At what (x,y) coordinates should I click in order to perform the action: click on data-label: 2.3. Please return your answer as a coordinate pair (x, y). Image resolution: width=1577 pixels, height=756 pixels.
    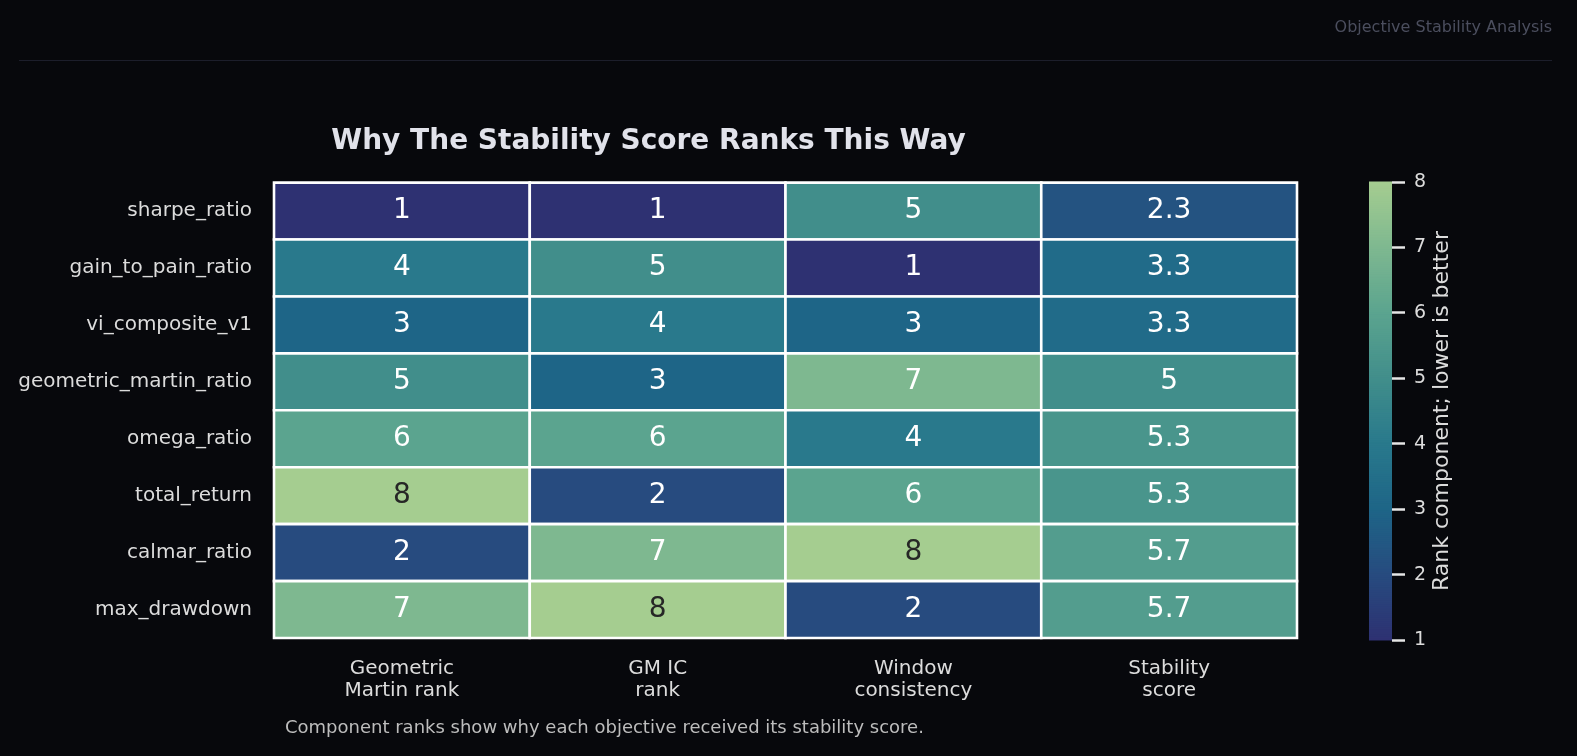
    Looking at the image, I should click on (1169, 209).